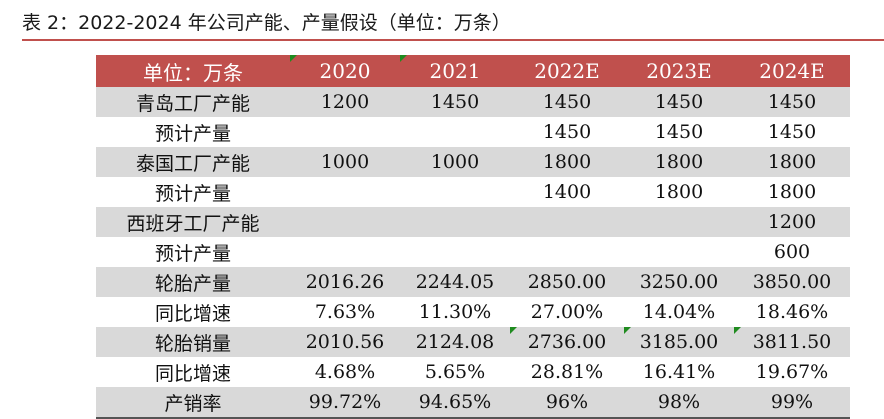 The height and width of the screenshot is (419, 884). Describe the element at coordinates (345, 403) in the screenshot. I see `table-cell: 99.72%` at that location.